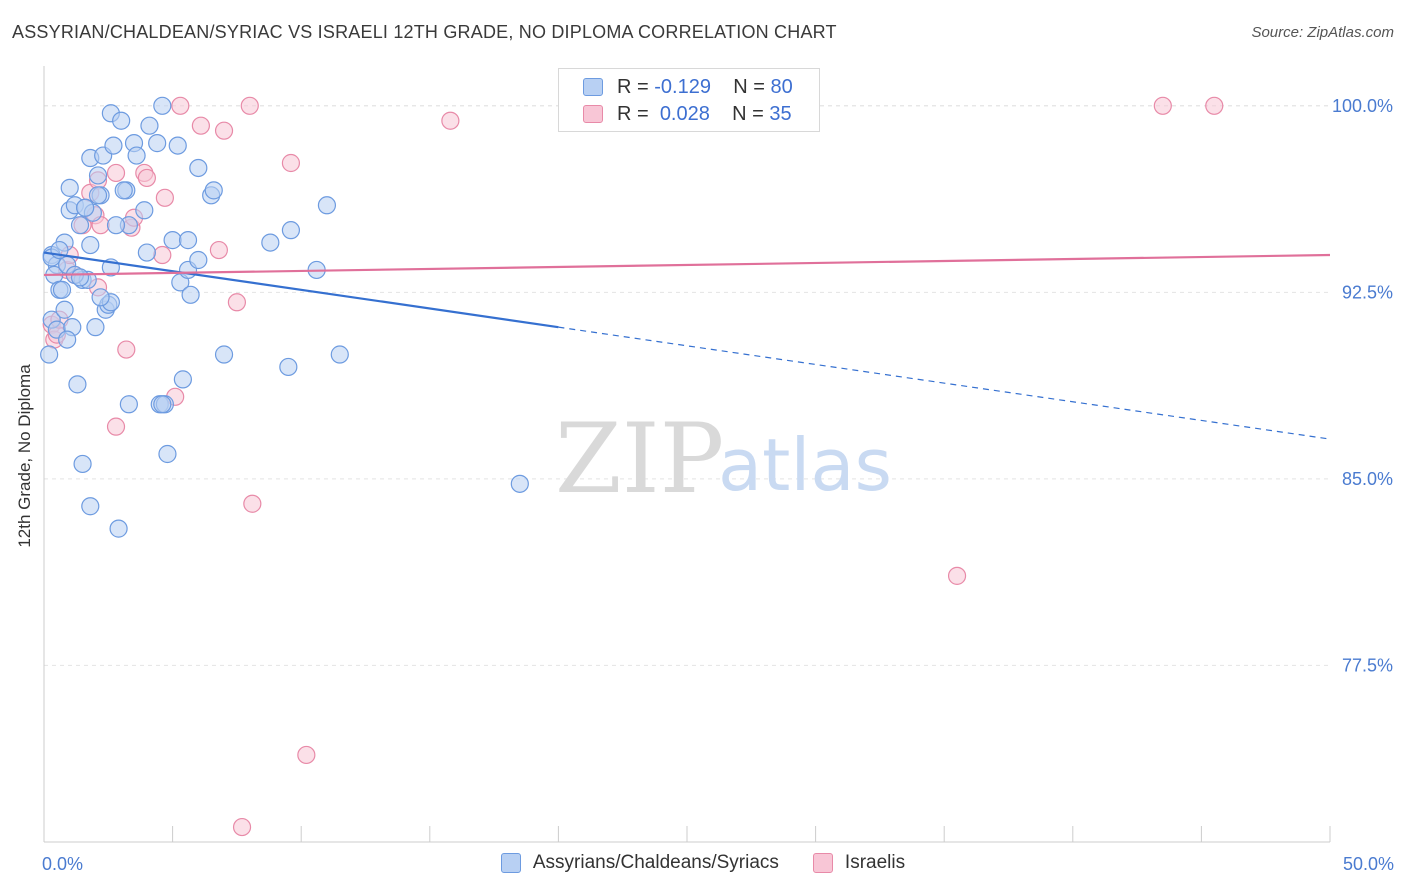 The width and height of the screenshot is (1406, 892). I want to click on x-tick-label: 50.0%, so click(1368, 864).